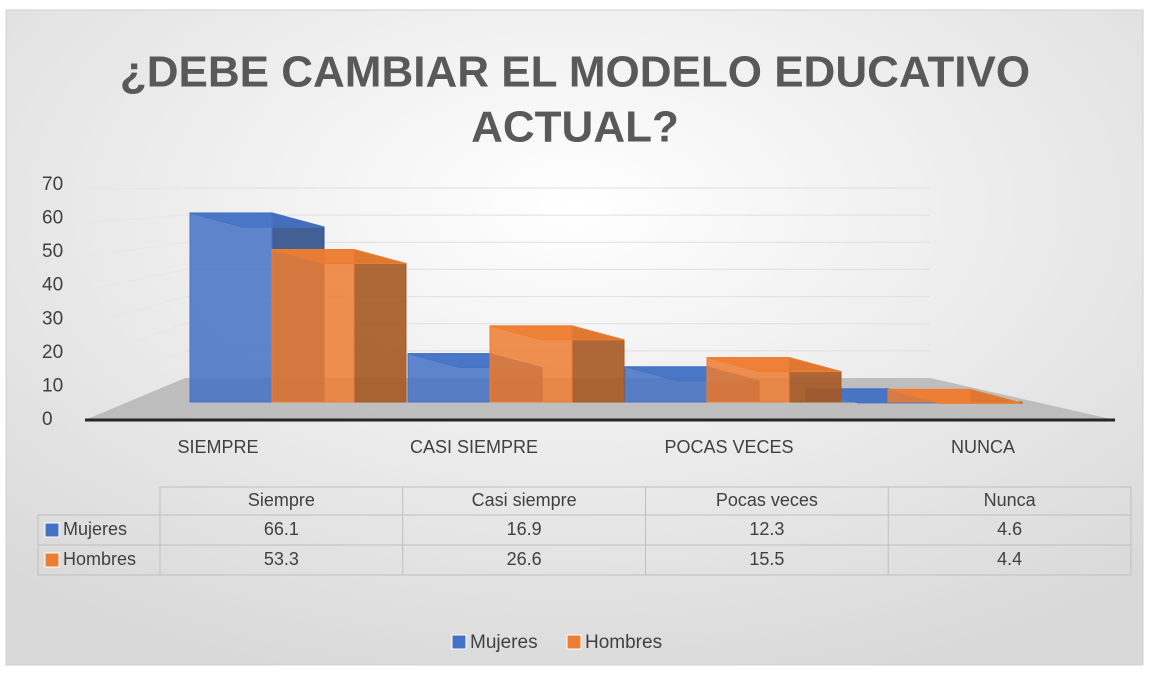  What do you see at coordinates (474, 447) in the screenshot?
I see `x-tick-label: CASI SIEMPRE` at bounding box center [474, 447].